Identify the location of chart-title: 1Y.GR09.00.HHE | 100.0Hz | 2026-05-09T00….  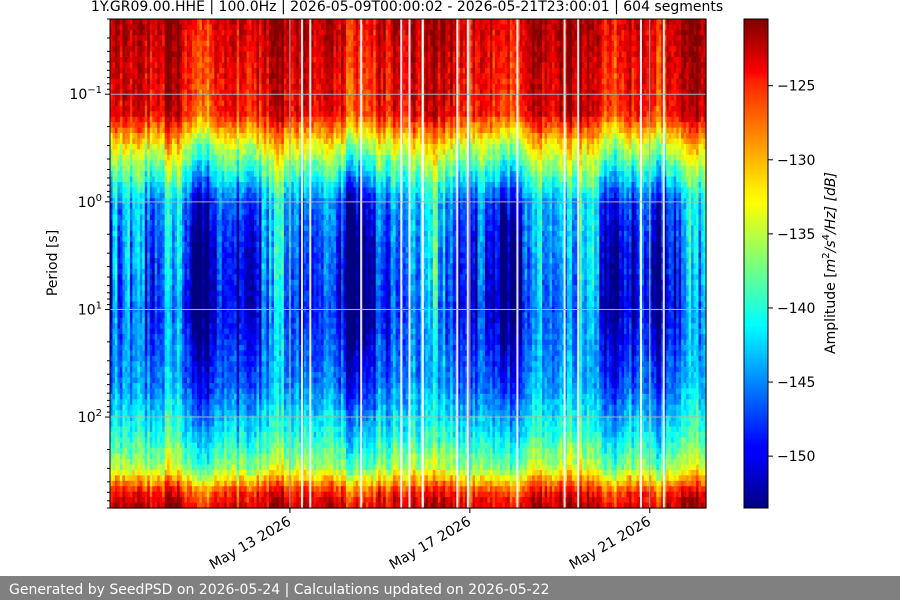
(407, 7).